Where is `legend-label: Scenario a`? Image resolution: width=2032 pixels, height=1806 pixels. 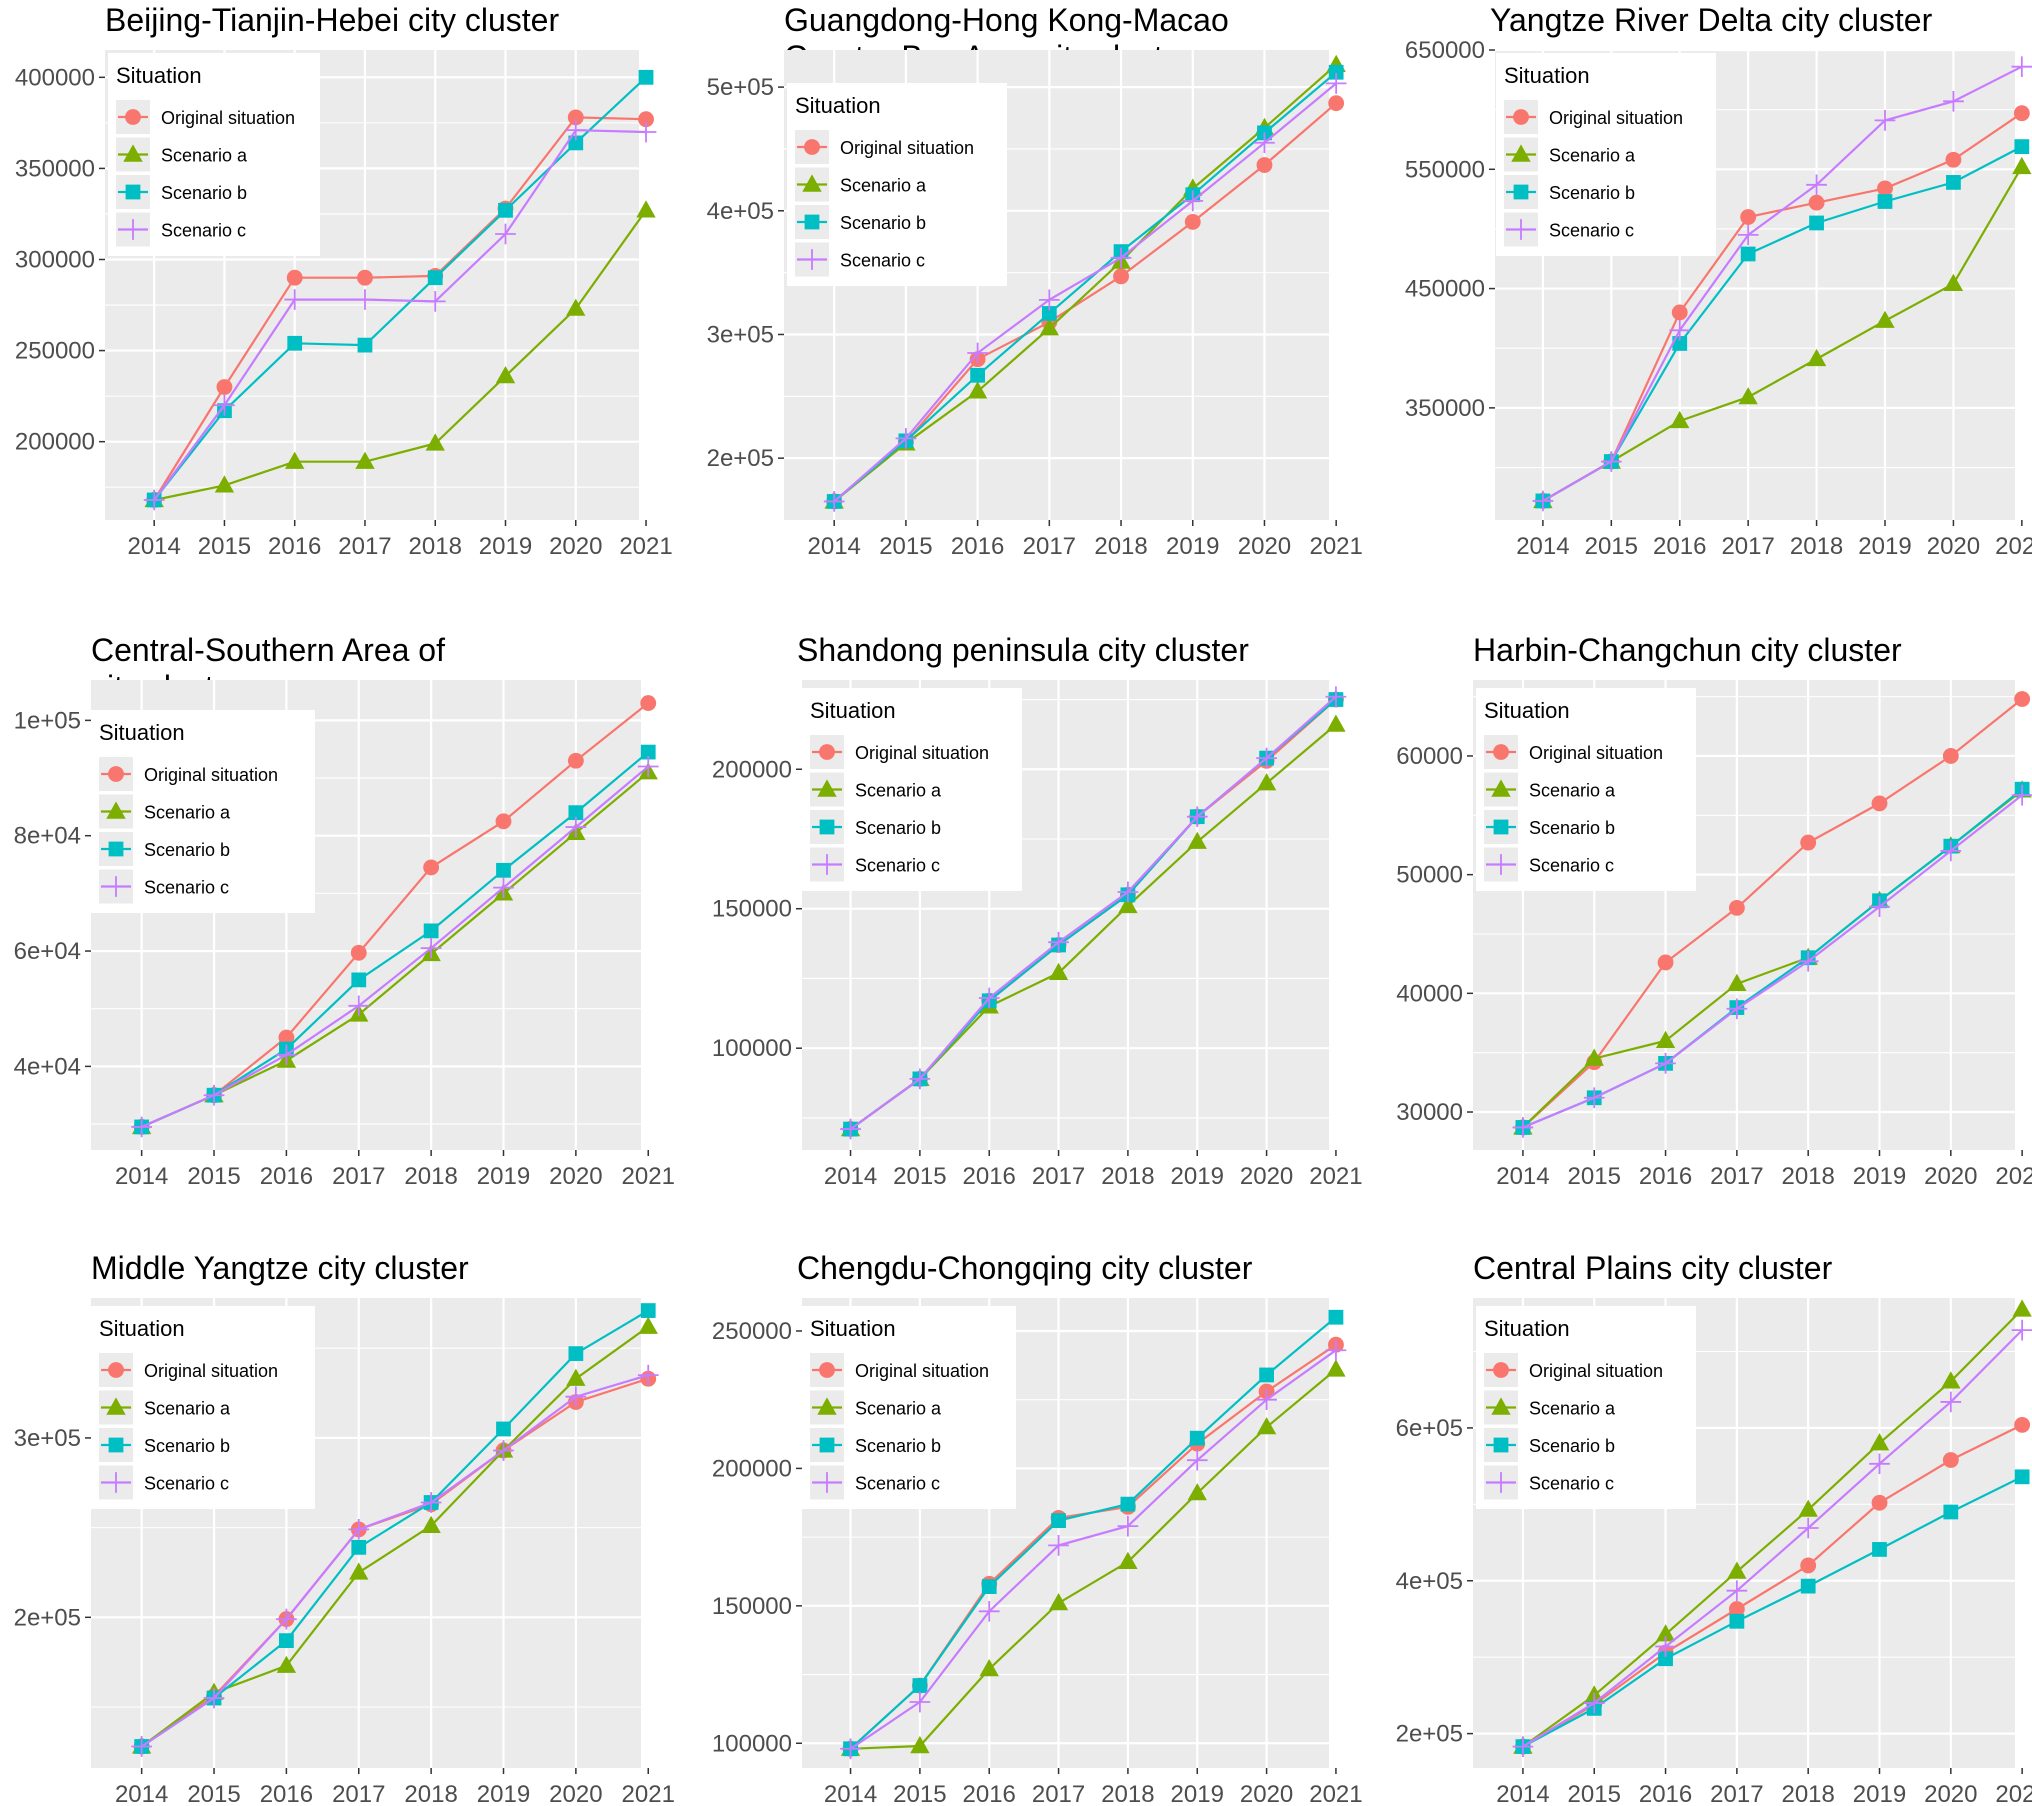 legend-label: Scenario a is located at coordinates (898, 791).